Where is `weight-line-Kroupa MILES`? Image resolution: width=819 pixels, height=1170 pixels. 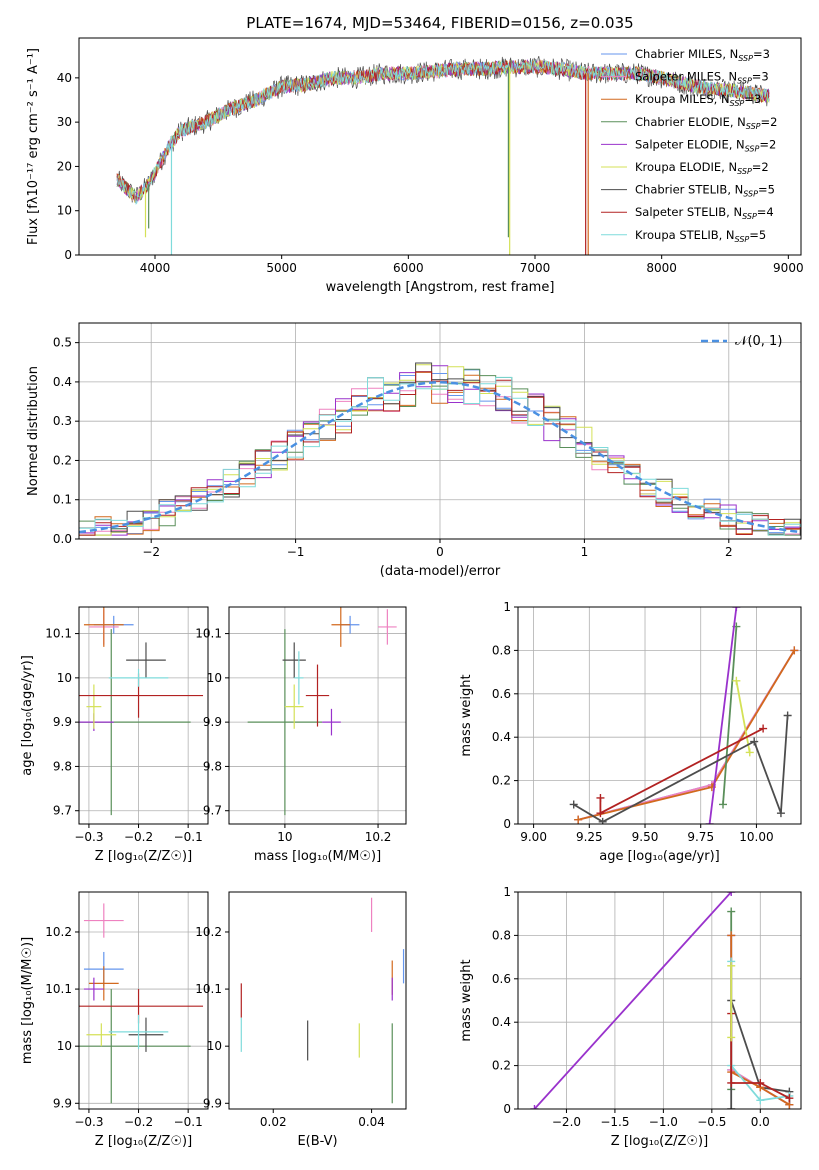 weight-line-Kroupa MILES is located at coordinates (686, 735).